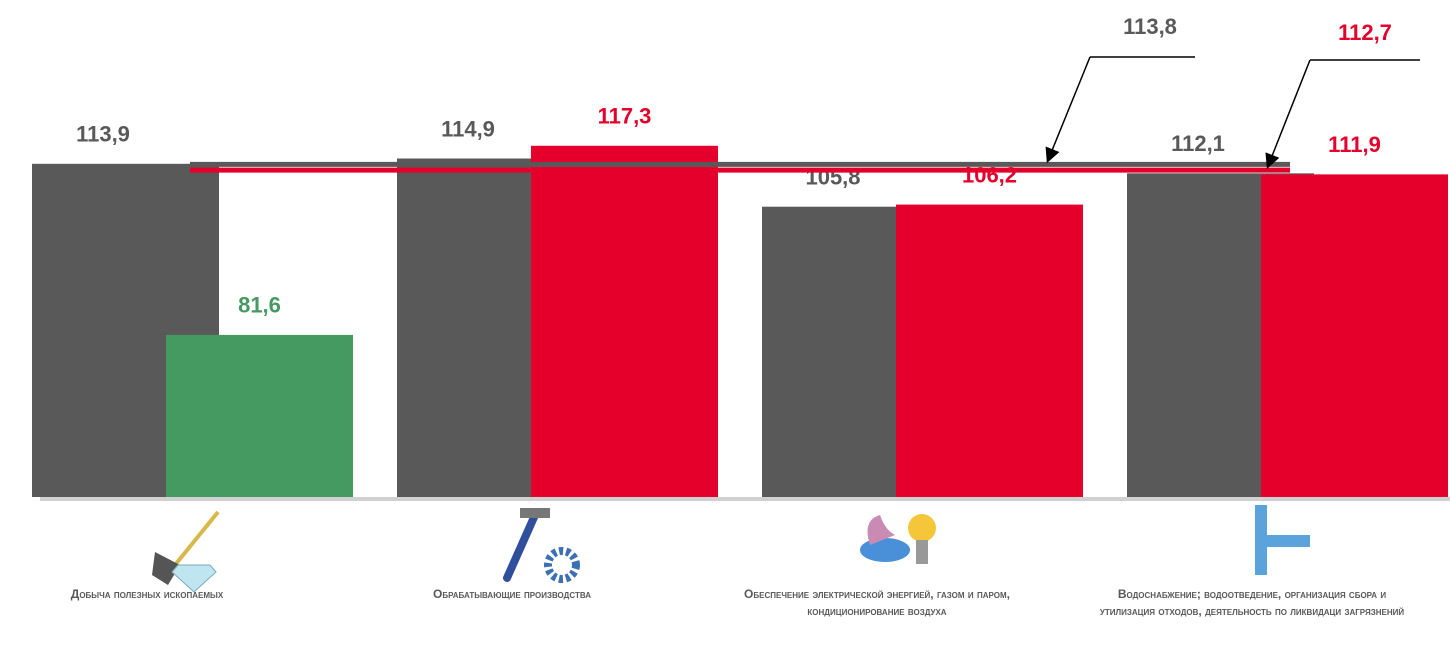 Image resolution: width=1450 pixels, height=668 pixels. Describe the element at coordinates (535, 513) in the screenshot. I see `hammer-head` at that location.